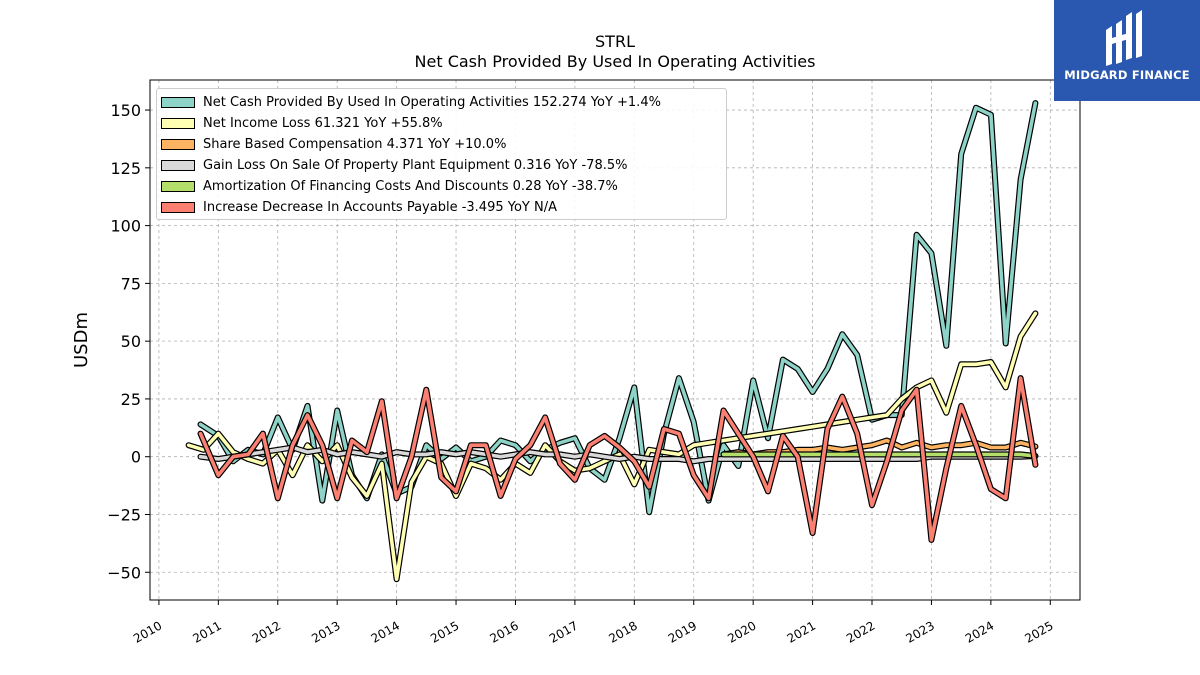 This screenshot has height=675, width=1200. I want to click on y-tick-label: 50, so click(131, 341).